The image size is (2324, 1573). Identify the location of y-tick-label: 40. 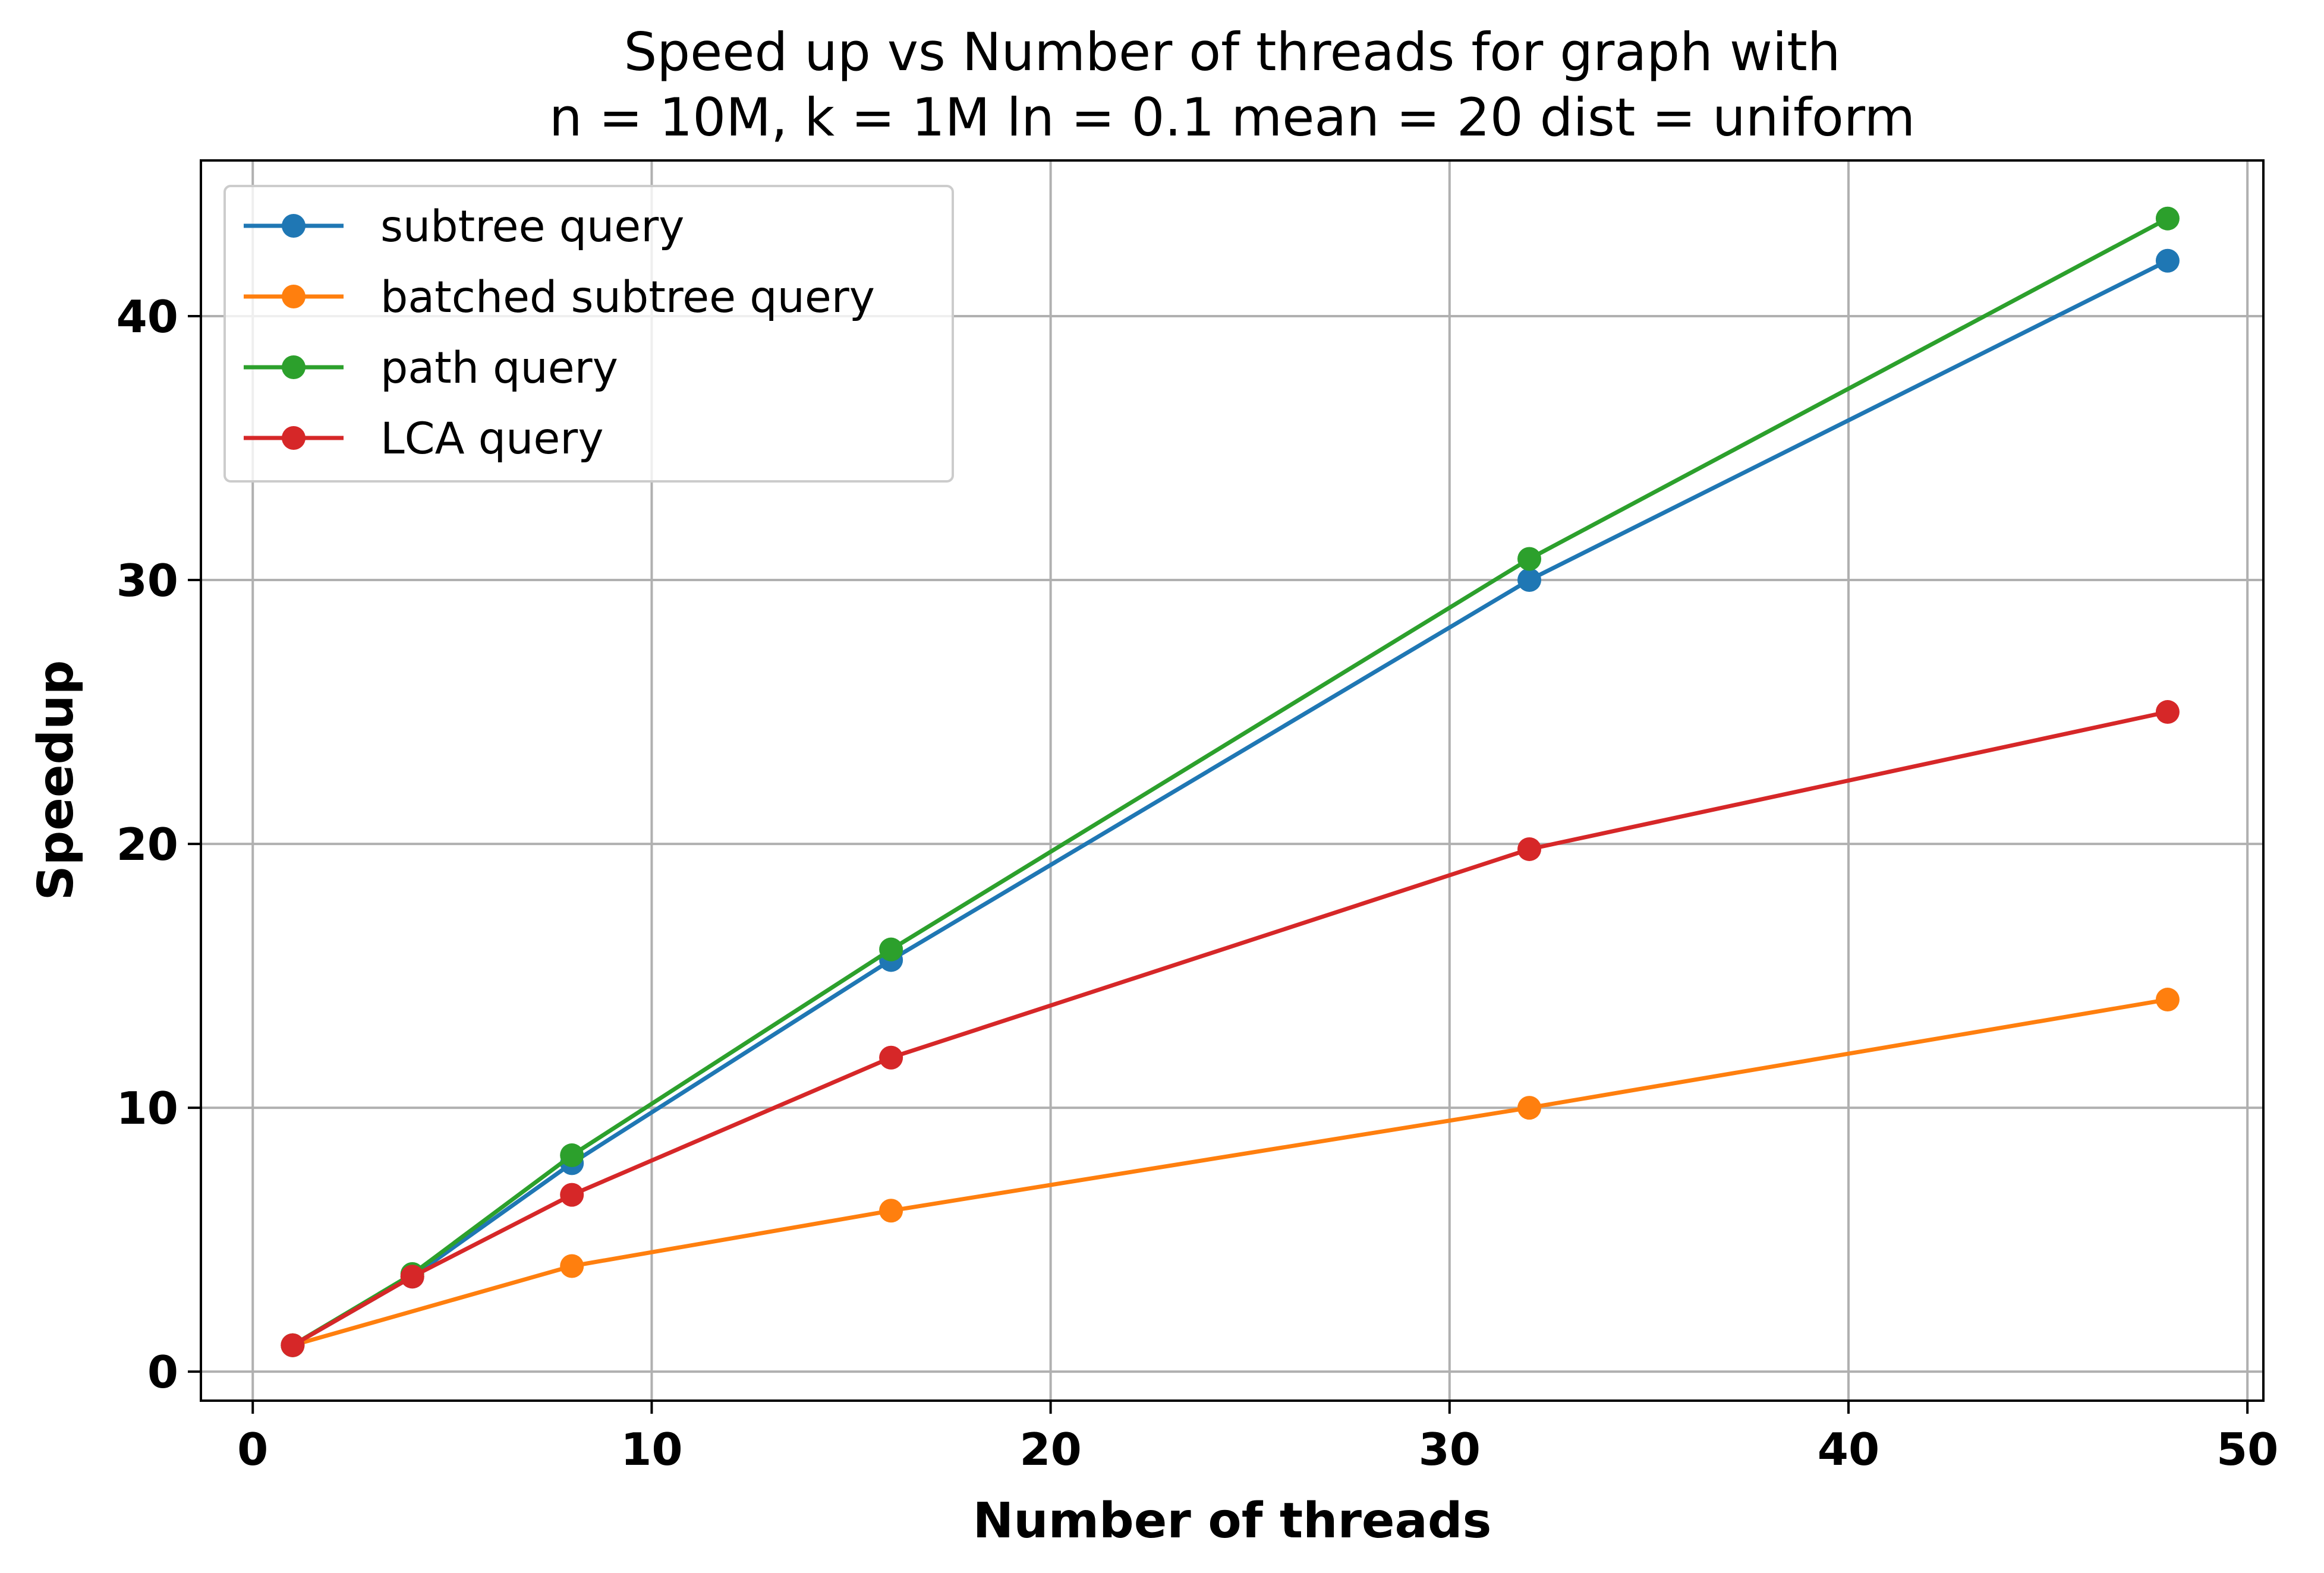
(147, 317).